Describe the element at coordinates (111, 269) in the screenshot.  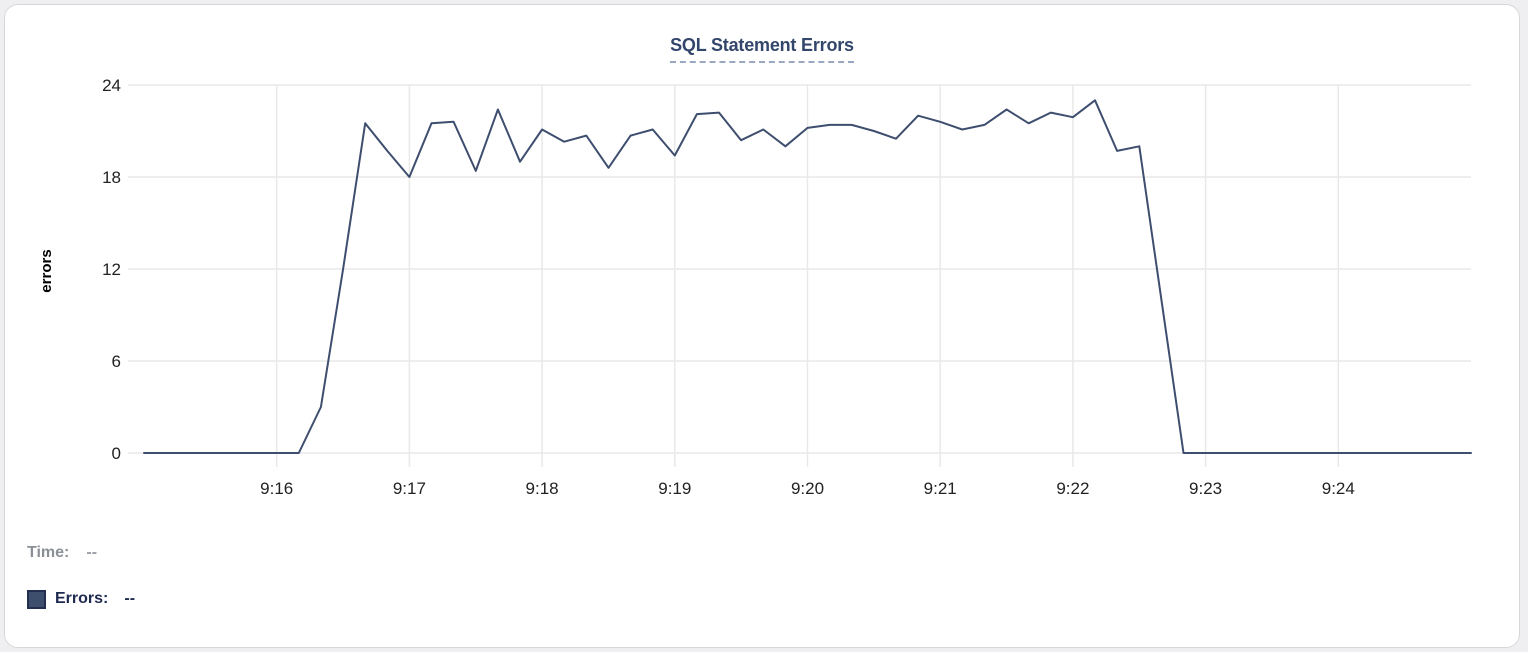
I see `y-tick-label: 12` at that location.